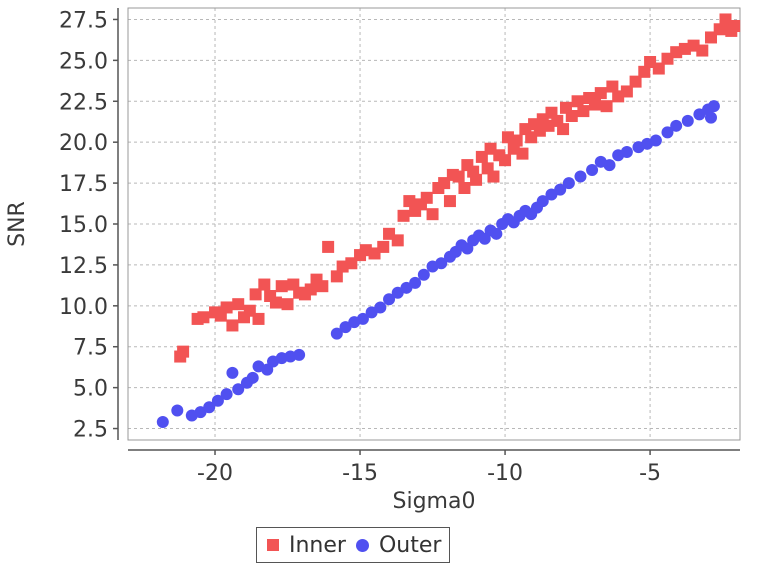  I want to click on x-tick-label: -5, so click(650, 473).